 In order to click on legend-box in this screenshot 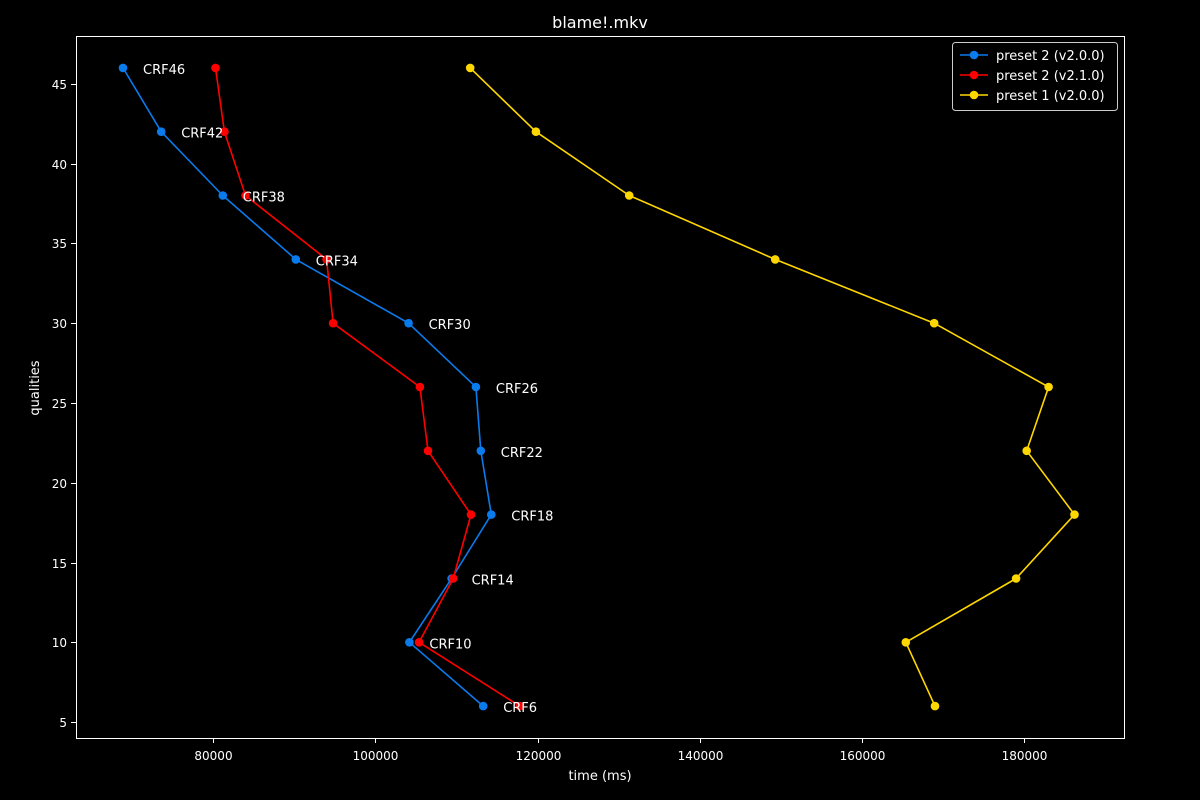, I will do `click(1035, 76)`.